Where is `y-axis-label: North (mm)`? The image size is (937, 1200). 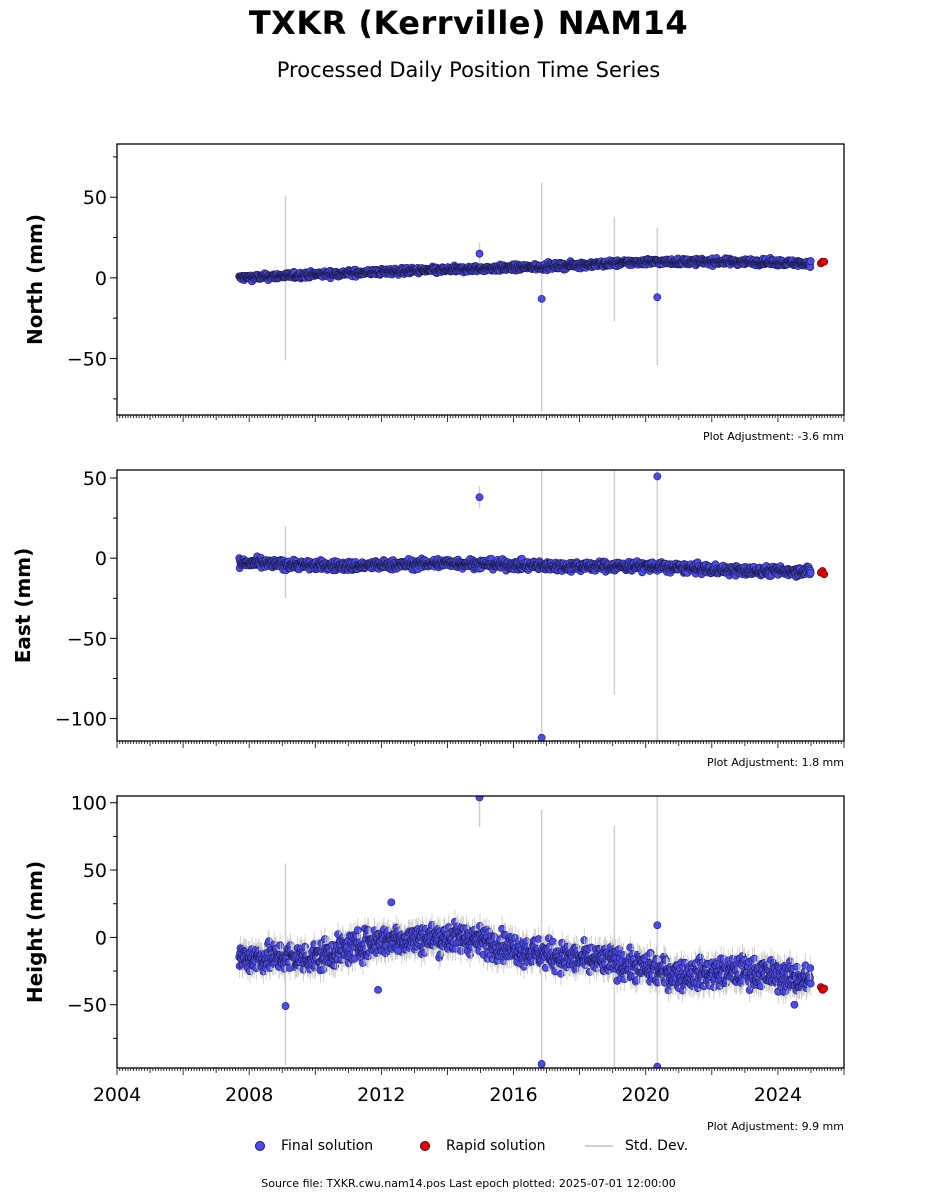
y-axis-label: North (mm) is located at coordinates (35, 279).